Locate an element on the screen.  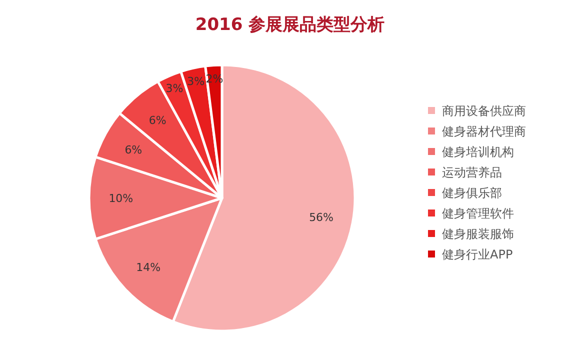
legend-label: 健身行业APP is located at coordinates (477, 255).